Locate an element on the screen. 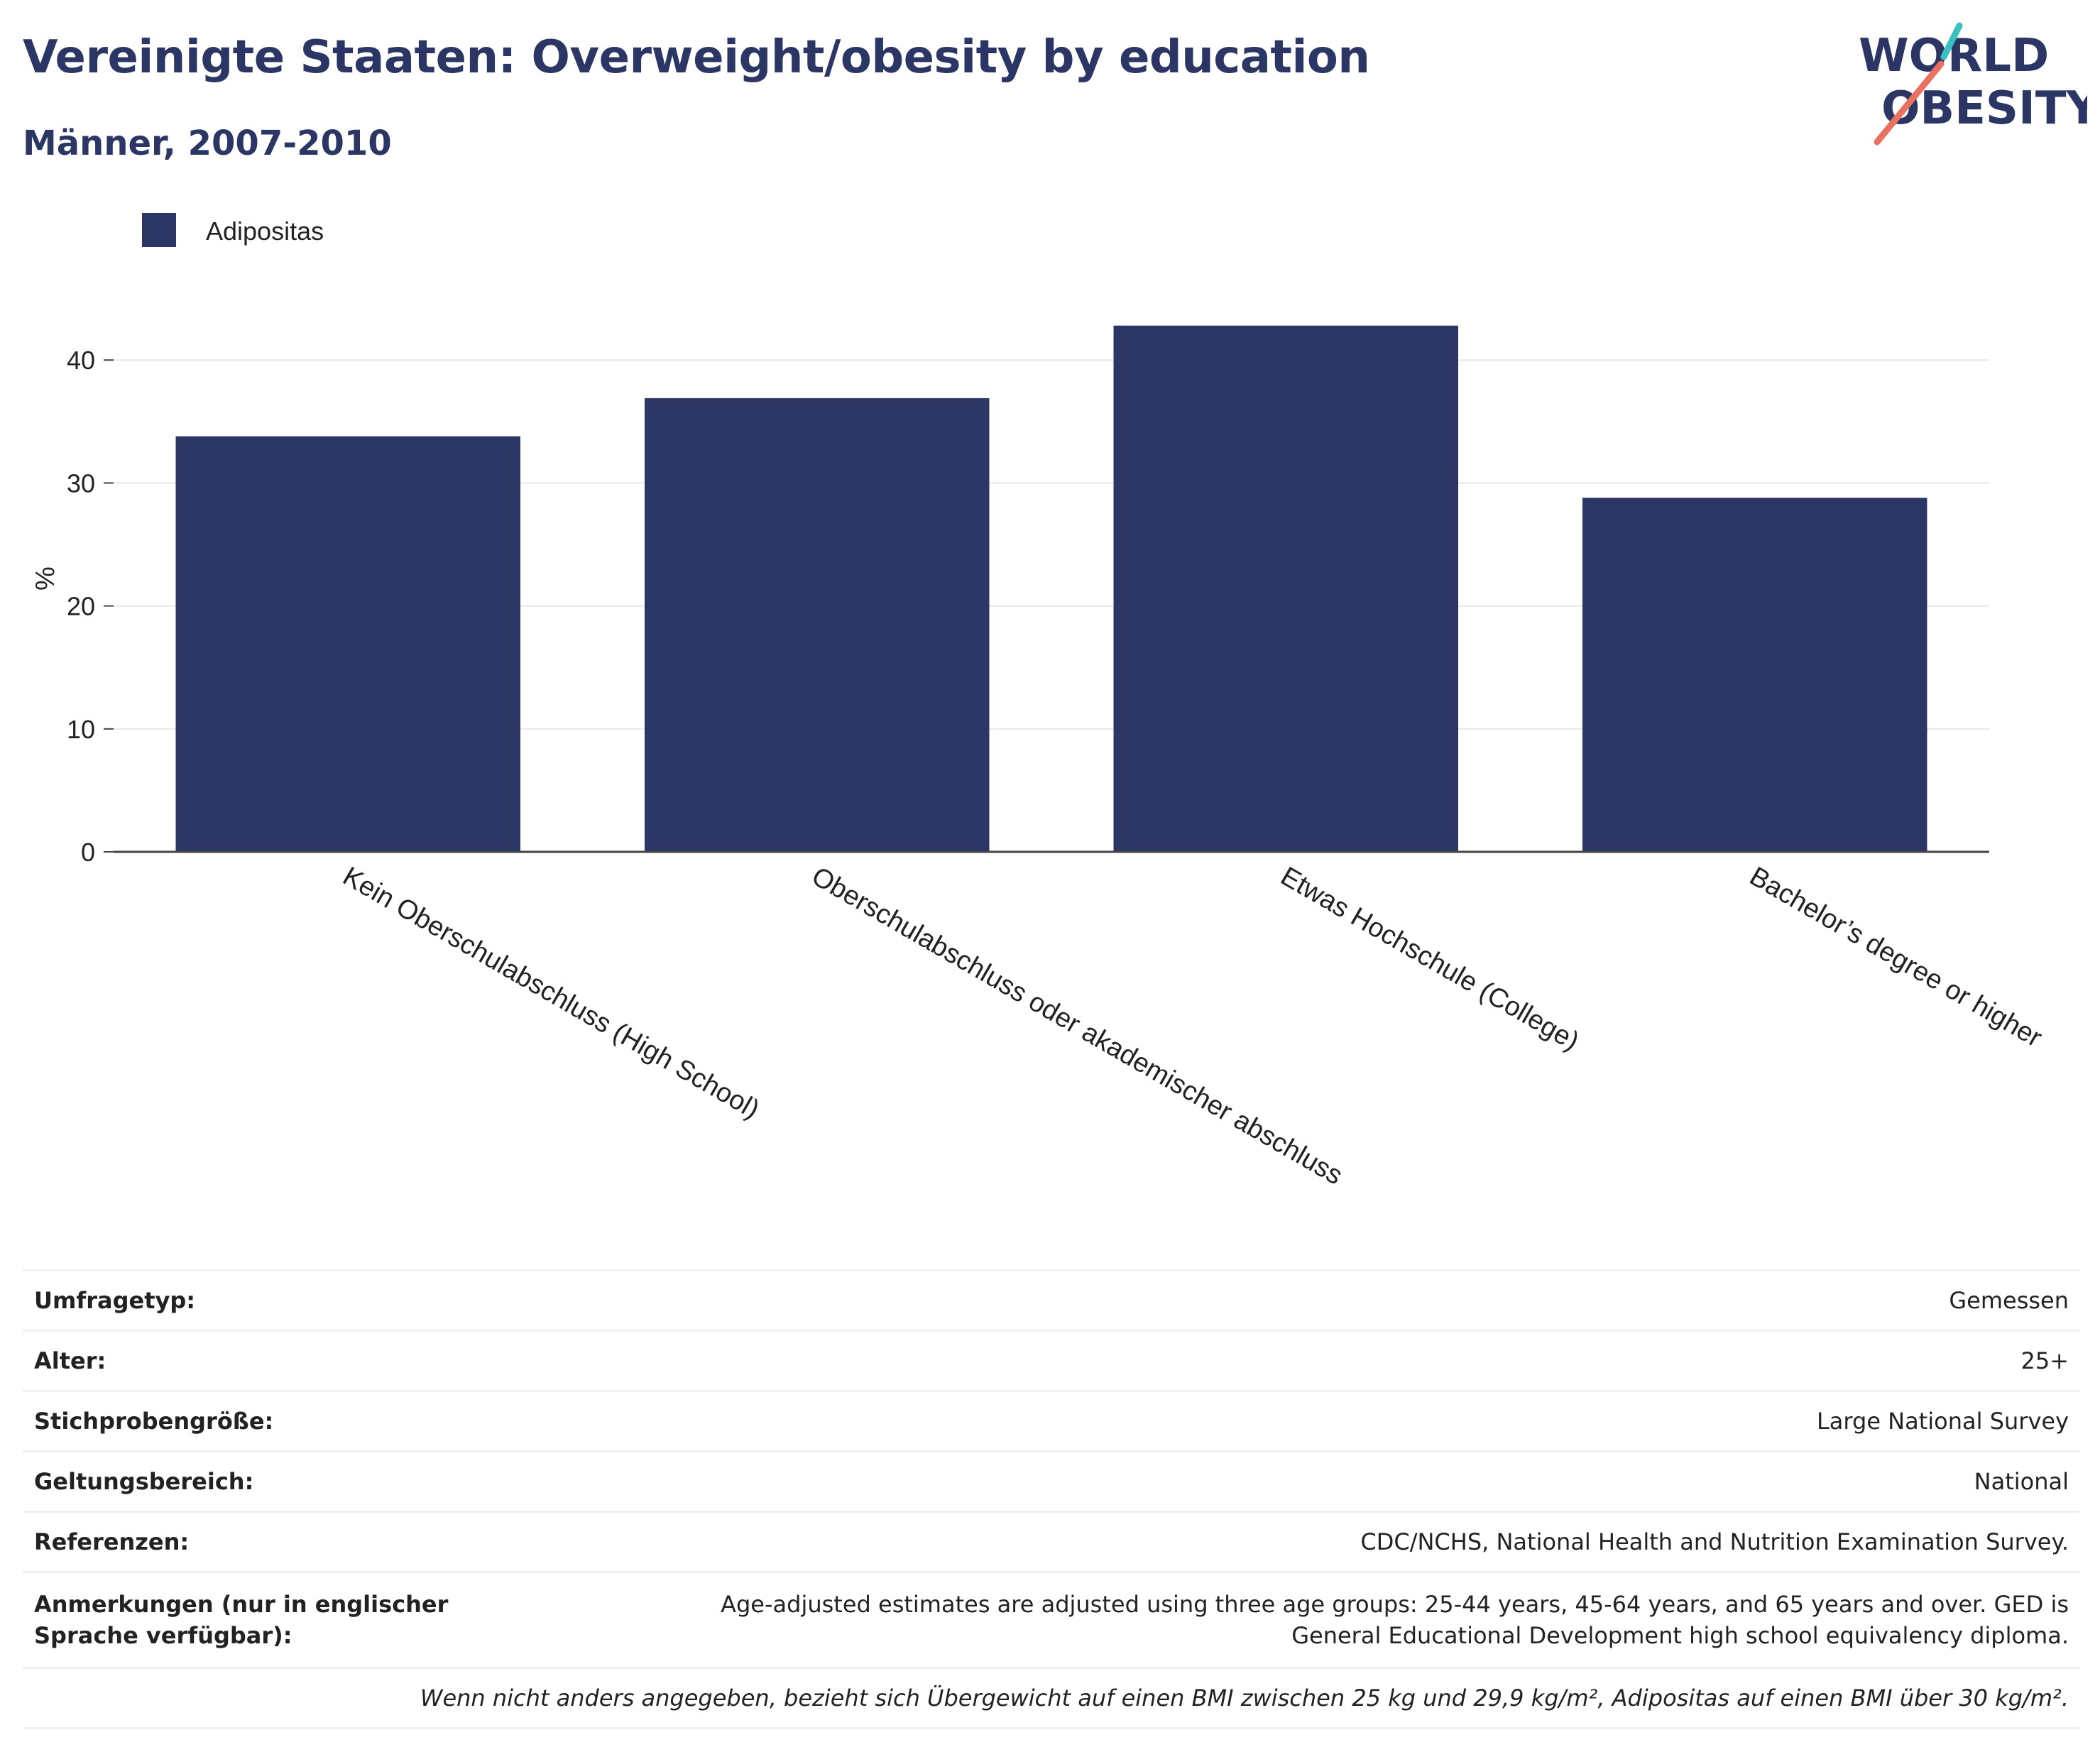 This screenshot has height=1747, width=2100. y-tick-label: 30 is located at coordinates (81, 483).